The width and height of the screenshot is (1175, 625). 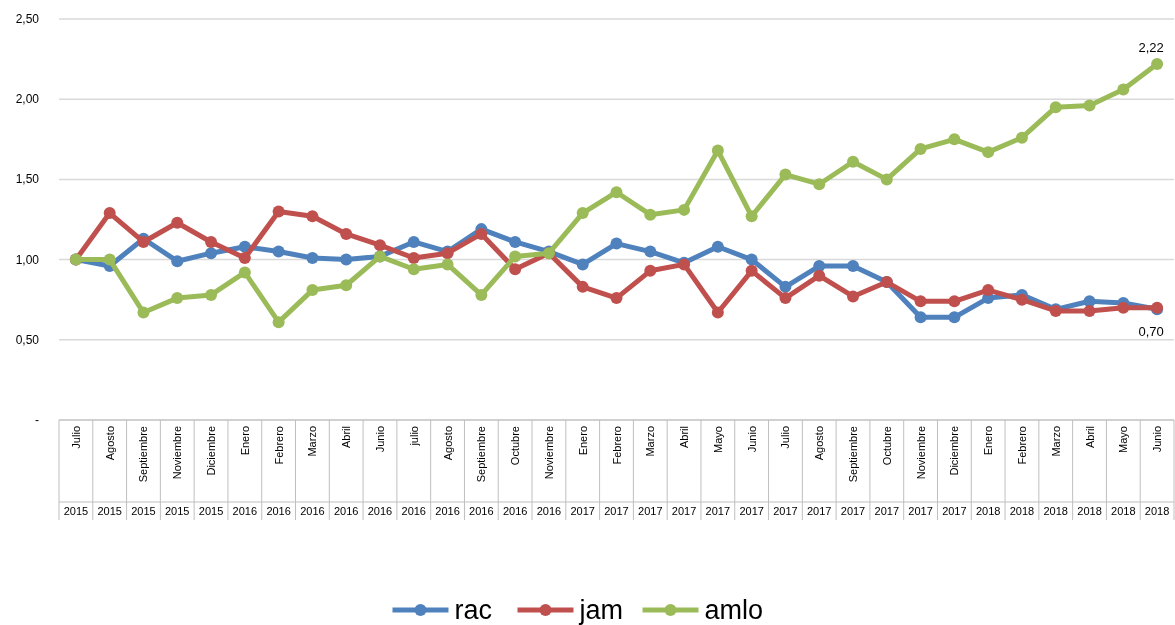 What do you see at coordinates (211, 471) in the screenshot?
I see `category-label: Diciembre 2015` at bounding box center [211, 471].